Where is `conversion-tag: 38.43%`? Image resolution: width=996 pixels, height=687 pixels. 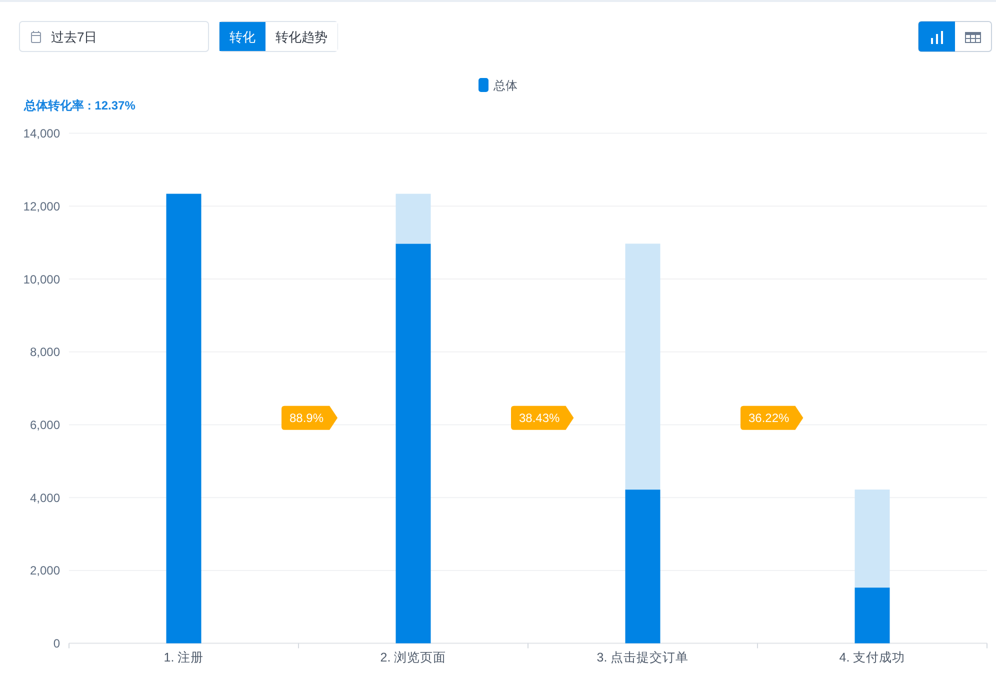
conversion-tag: 38.43% is located at coordinates (542, 418).